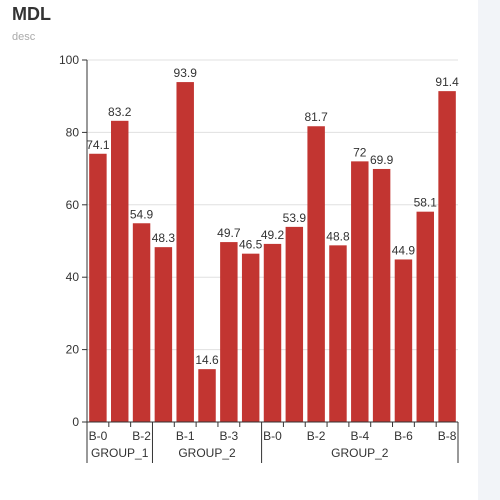 The image size is (500, 500). Describe the element at coordinates (447, 436) in the screenshot. I see `x-tick-label: B-8` at that location.